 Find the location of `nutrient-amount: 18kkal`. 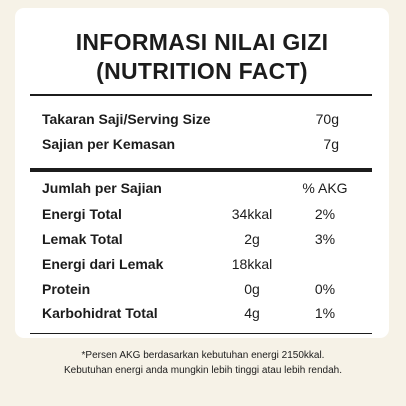

nutrient-amount: 18kkal is located at coordinates (252, 264).